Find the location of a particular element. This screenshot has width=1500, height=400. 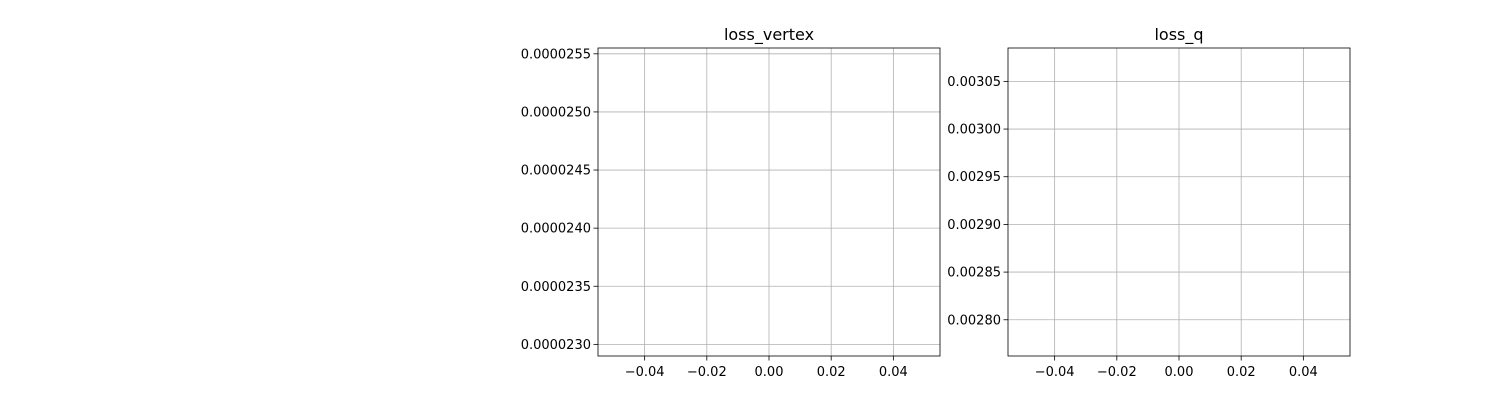

y-tick-label: 0.00300 is located at coordinates (974, 130).